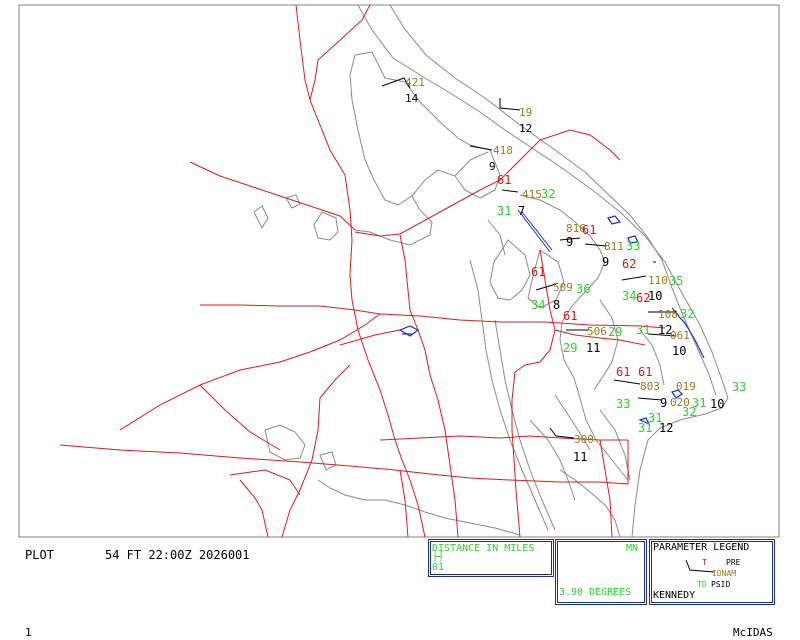  I want to click on station-id: 061, so click(680, 335).